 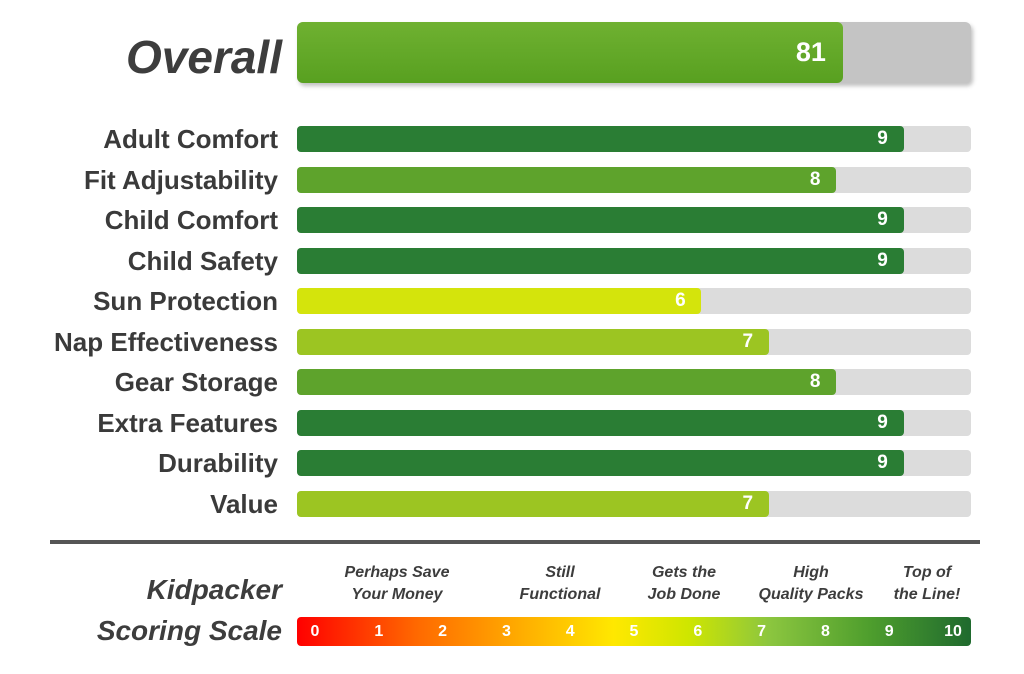 I want to click on metric-label: Adult Comfort, so click(x=190, y=139).